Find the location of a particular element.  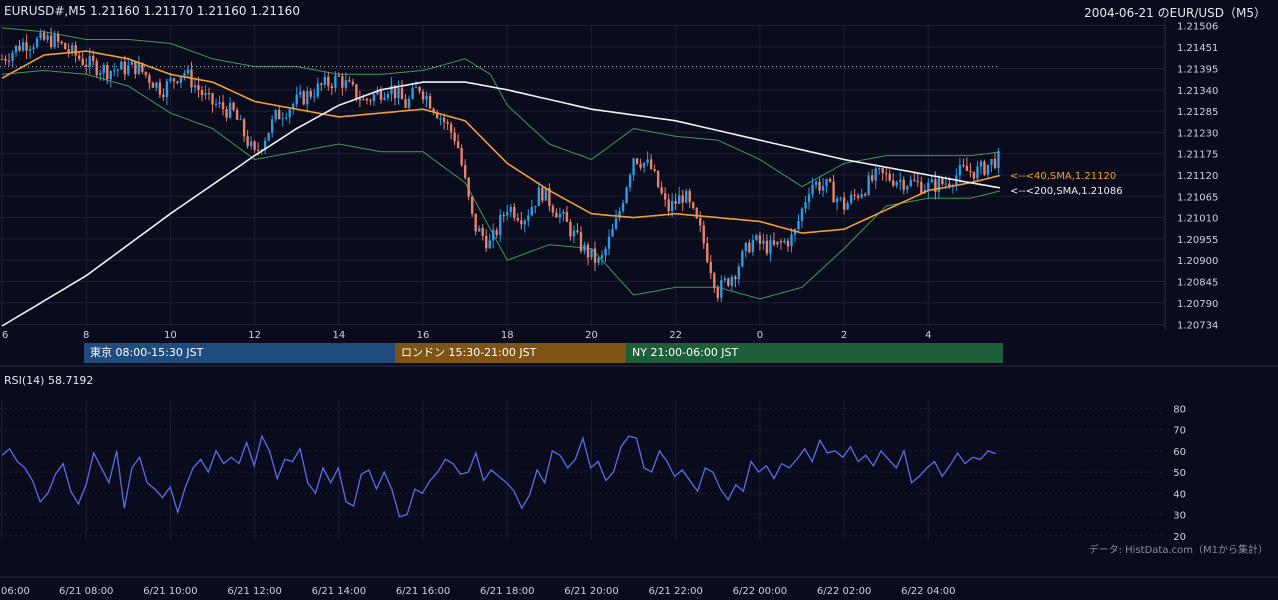

hour-tick-label: 22 is located at coordinates (675, 335).